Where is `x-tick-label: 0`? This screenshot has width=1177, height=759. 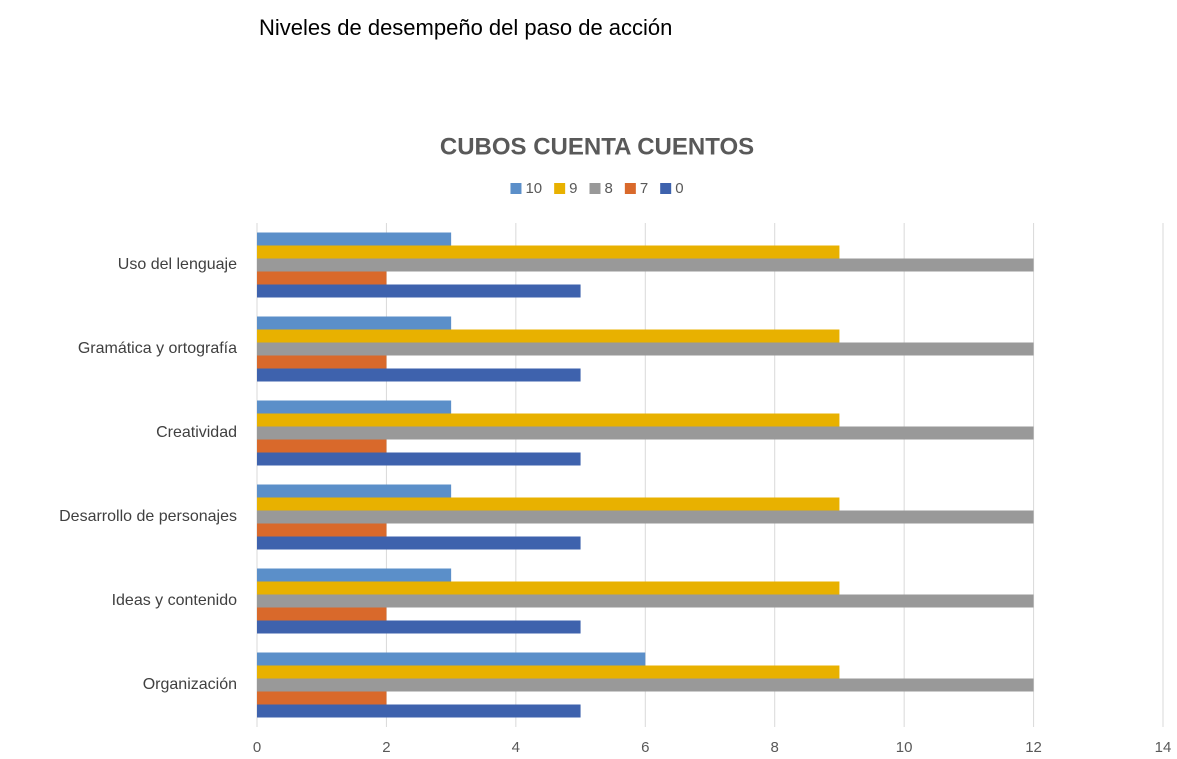
x-tick-label: 0 is located at coordinates (257, 747).